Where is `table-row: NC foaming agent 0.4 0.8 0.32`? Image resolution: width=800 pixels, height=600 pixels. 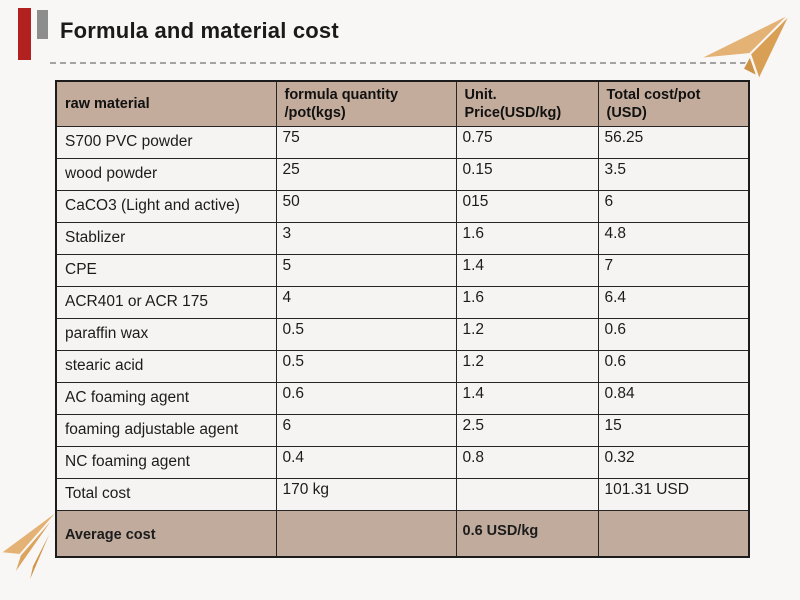
table-row: NC foaming agent 0.4 0.8 0.32 is located at coordinates (402, 462).